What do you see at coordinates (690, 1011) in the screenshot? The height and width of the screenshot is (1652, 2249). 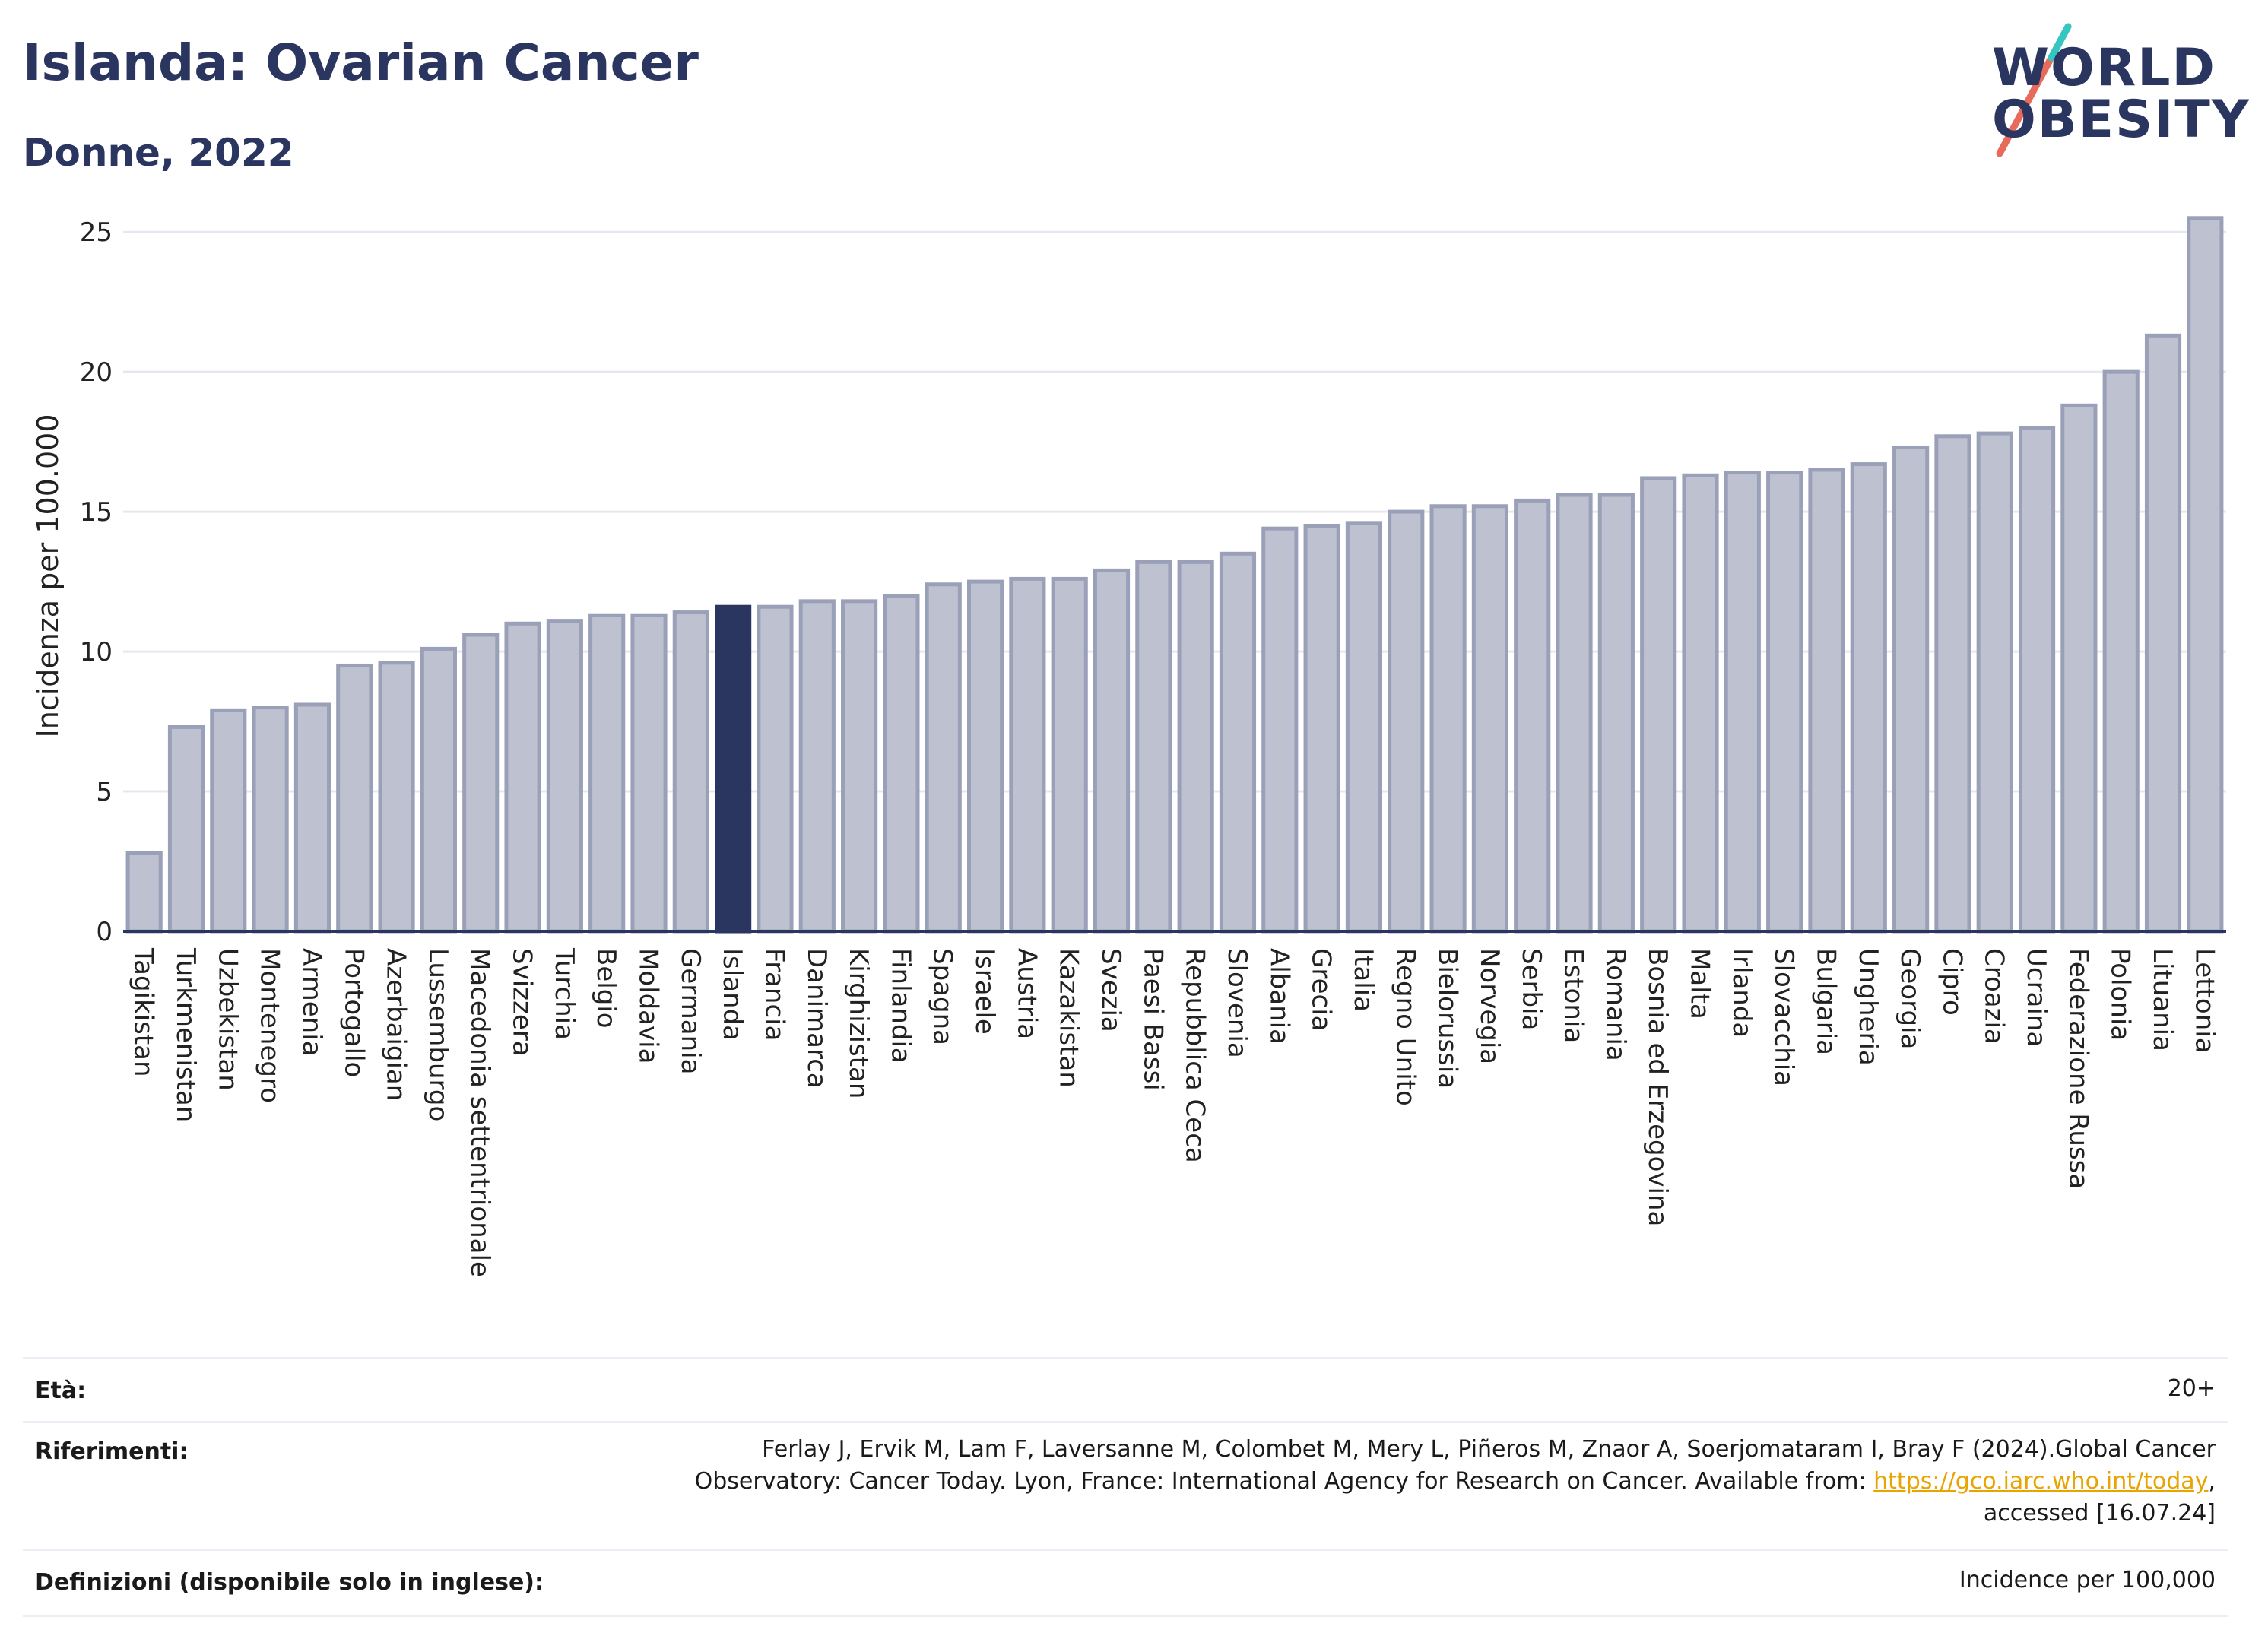 I see `x-tick-label: Germania` at bounding box center [690, 1011].